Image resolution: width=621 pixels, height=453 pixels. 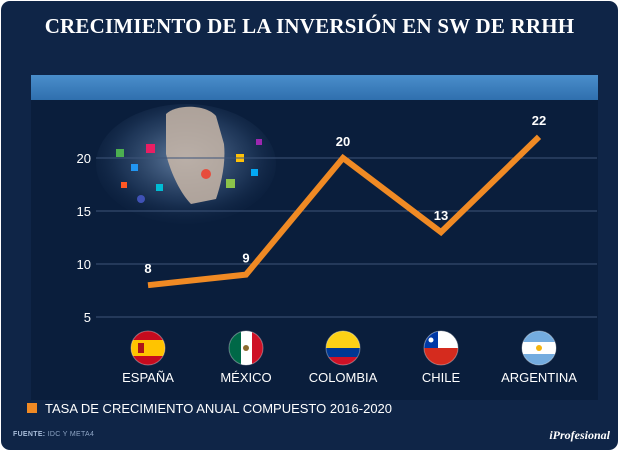 What do you see at coordinates (579, 435) in the screenshot?
I see `brand-logo: iProfesional` at bounding box center [579, 435].